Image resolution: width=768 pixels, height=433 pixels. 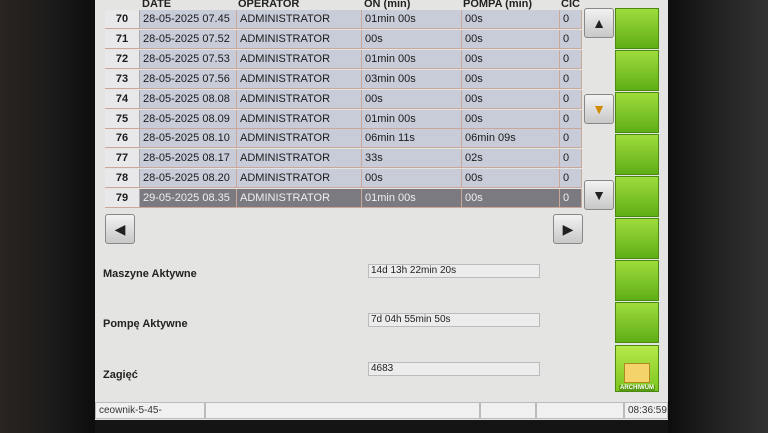 What do you see at coordinates (269, 5) in the screenshot?
I see `col-header-operator: OPERATOR` at bounding box center [269, 5].